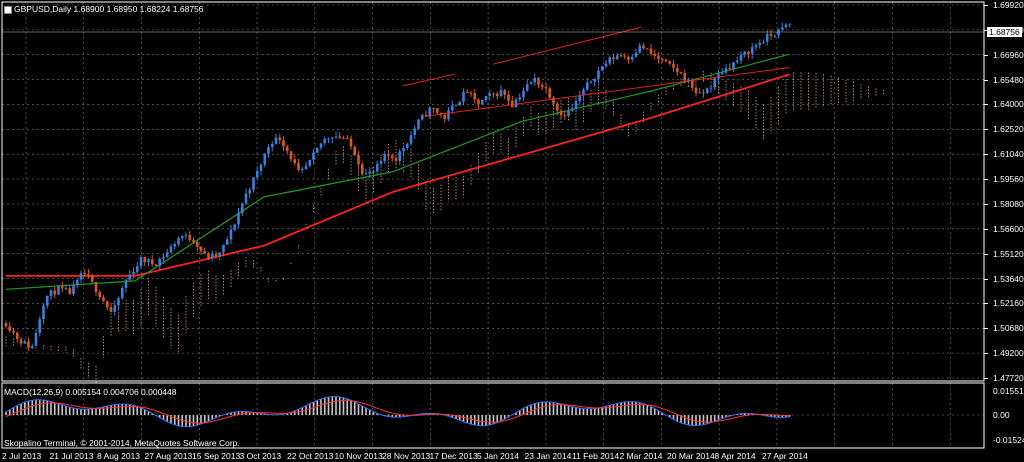 This screenshot has height=462, width=1024. What do you see at coordinates (453, 456) in the screenshot?
I see `time-tick-label: 17 Dec 2013` at bounding box center [453, 456].